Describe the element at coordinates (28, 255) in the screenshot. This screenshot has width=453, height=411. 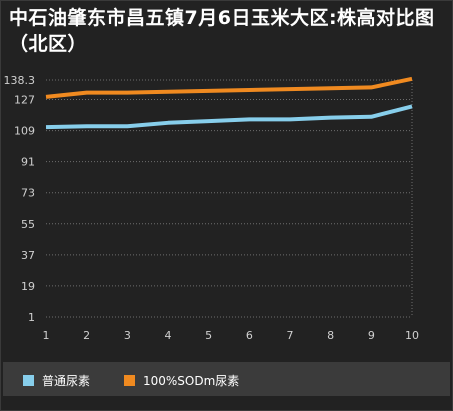
I see `y-tick-label: 37` at that location.